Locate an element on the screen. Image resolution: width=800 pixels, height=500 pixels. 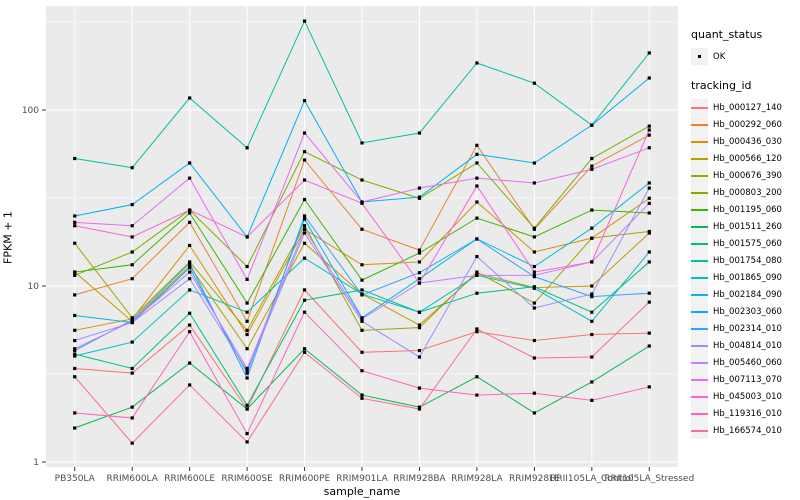
legend-item: Hb_166574_010 is located at coordinates (745, 430).